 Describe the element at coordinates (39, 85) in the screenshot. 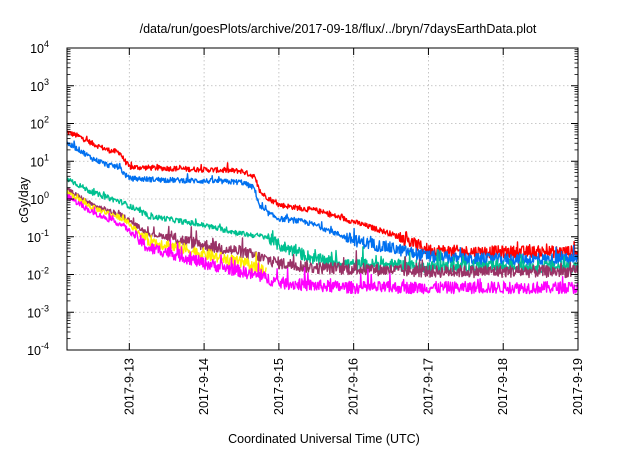

I see `y-tick-label: 10³` at that location.